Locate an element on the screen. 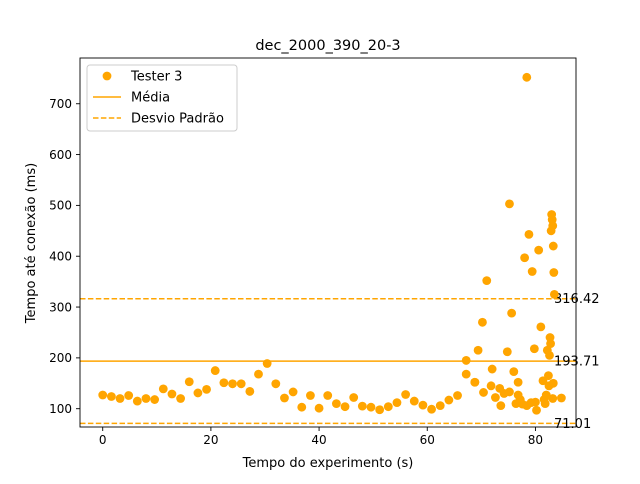 This screenshot has width=640, height=484. reference-label-std-upper: 316.42 is located at coordinates (577, 299).